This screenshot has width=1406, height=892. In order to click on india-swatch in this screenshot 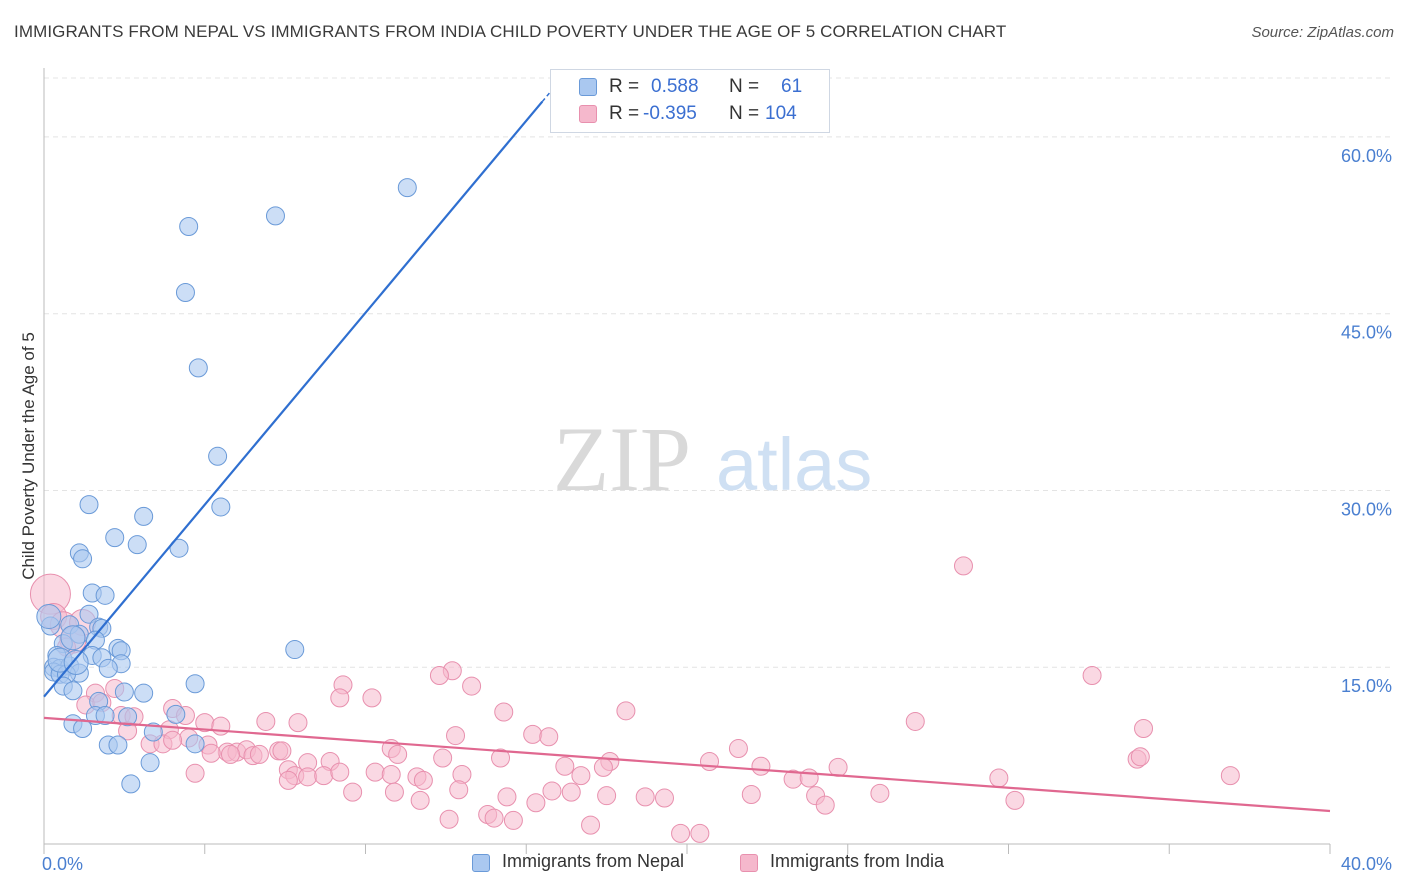, I will do `click(588, 114)`.